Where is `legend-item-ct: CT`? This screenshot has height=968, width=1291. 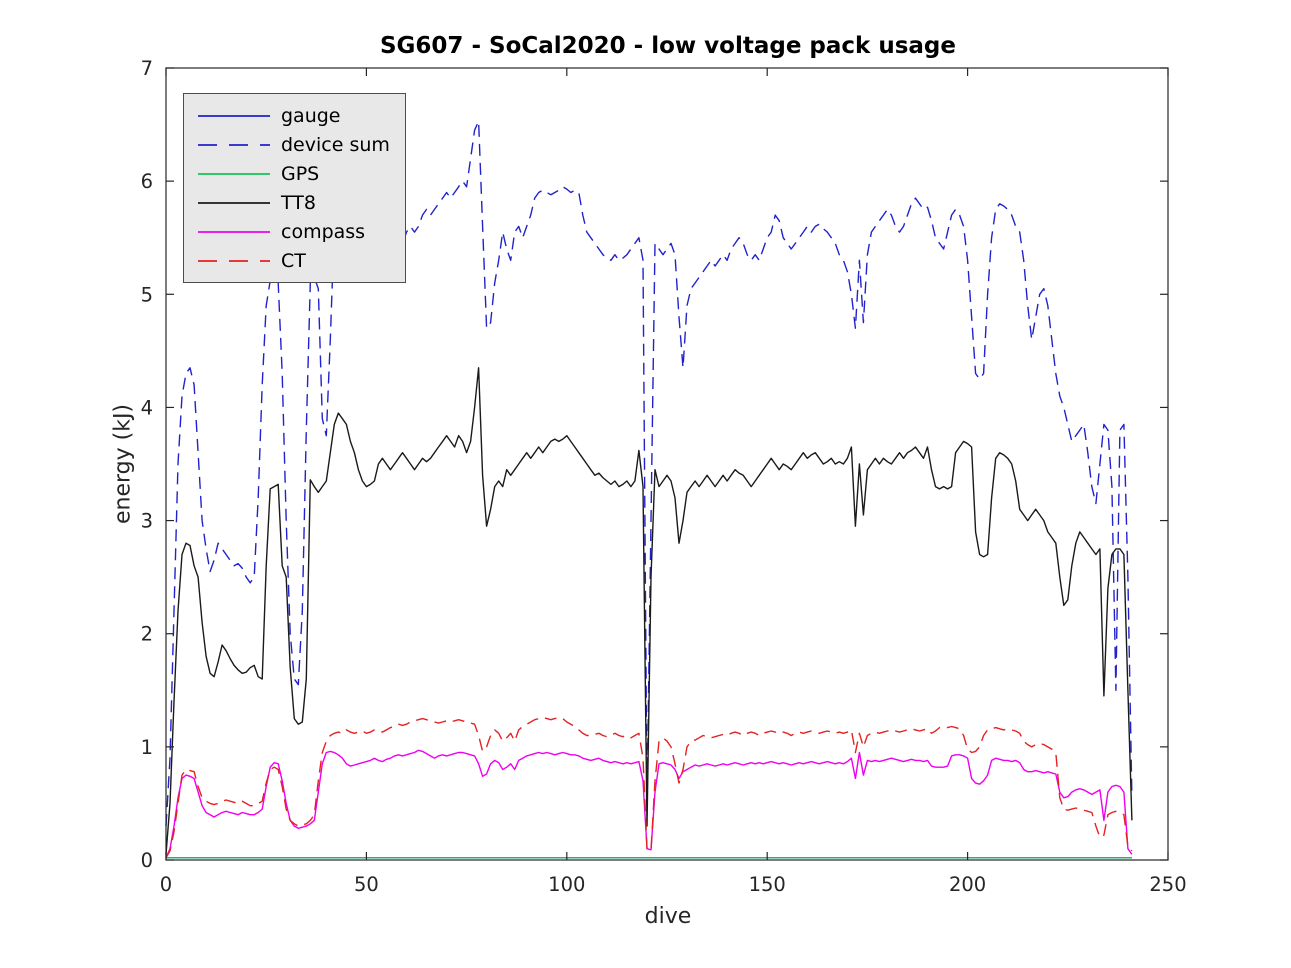 legend-item-ct: CT is located at coordinates (295, 260).